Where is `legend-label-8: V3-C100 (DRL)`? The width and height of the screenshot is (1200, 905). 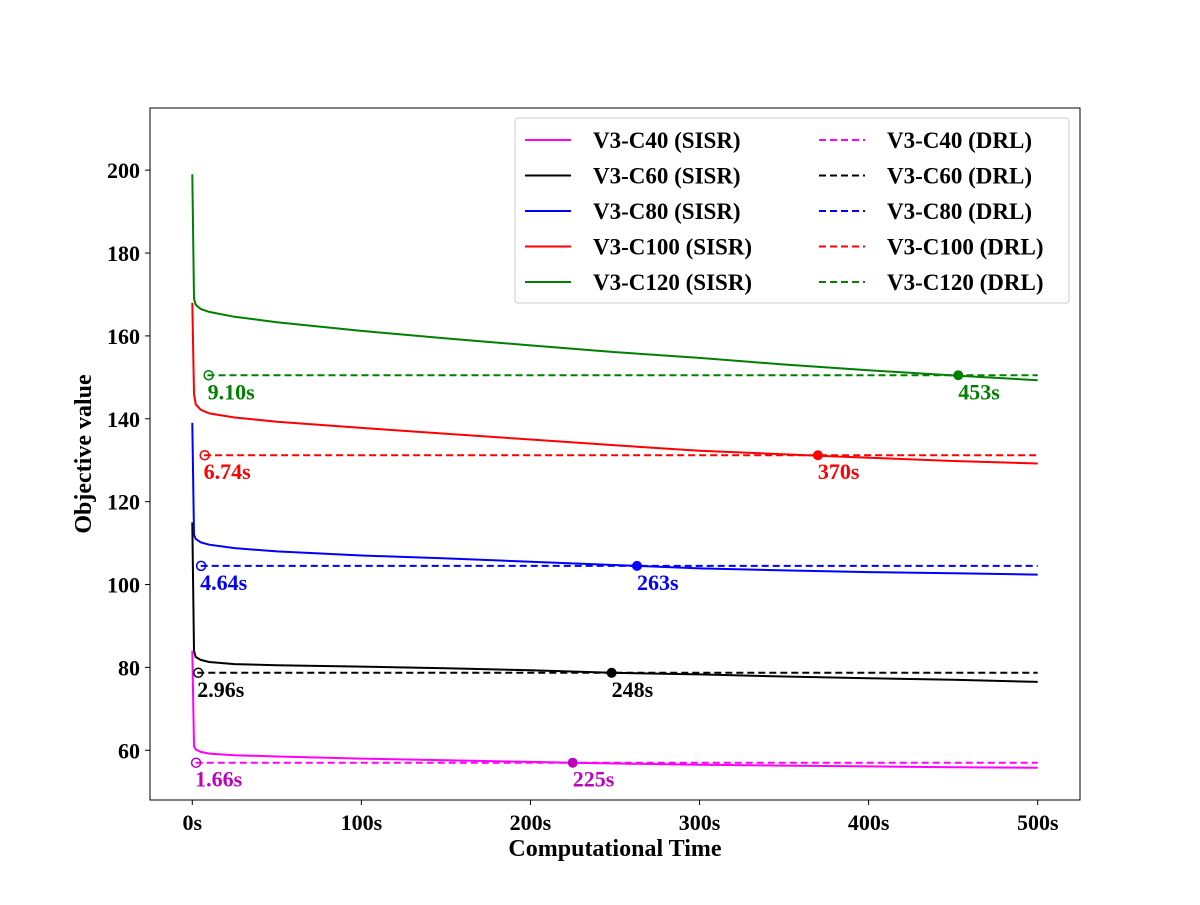 legend-label-8: V3-C100 (DRL) is located at coordinates (965, 247).